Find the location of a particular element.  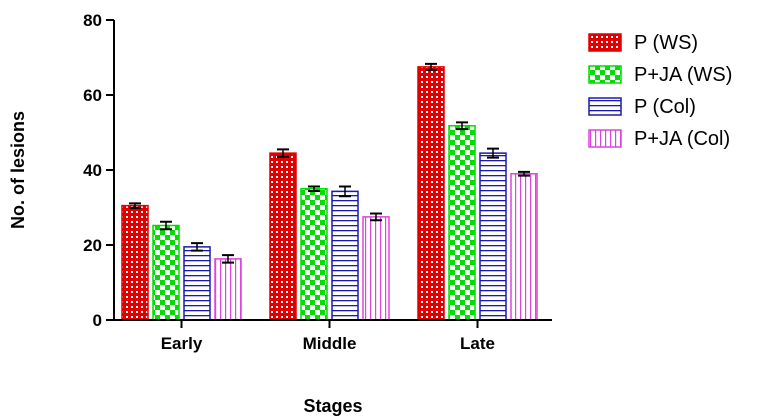

legend-label: P (Col) is located at coordinates (665, 107).